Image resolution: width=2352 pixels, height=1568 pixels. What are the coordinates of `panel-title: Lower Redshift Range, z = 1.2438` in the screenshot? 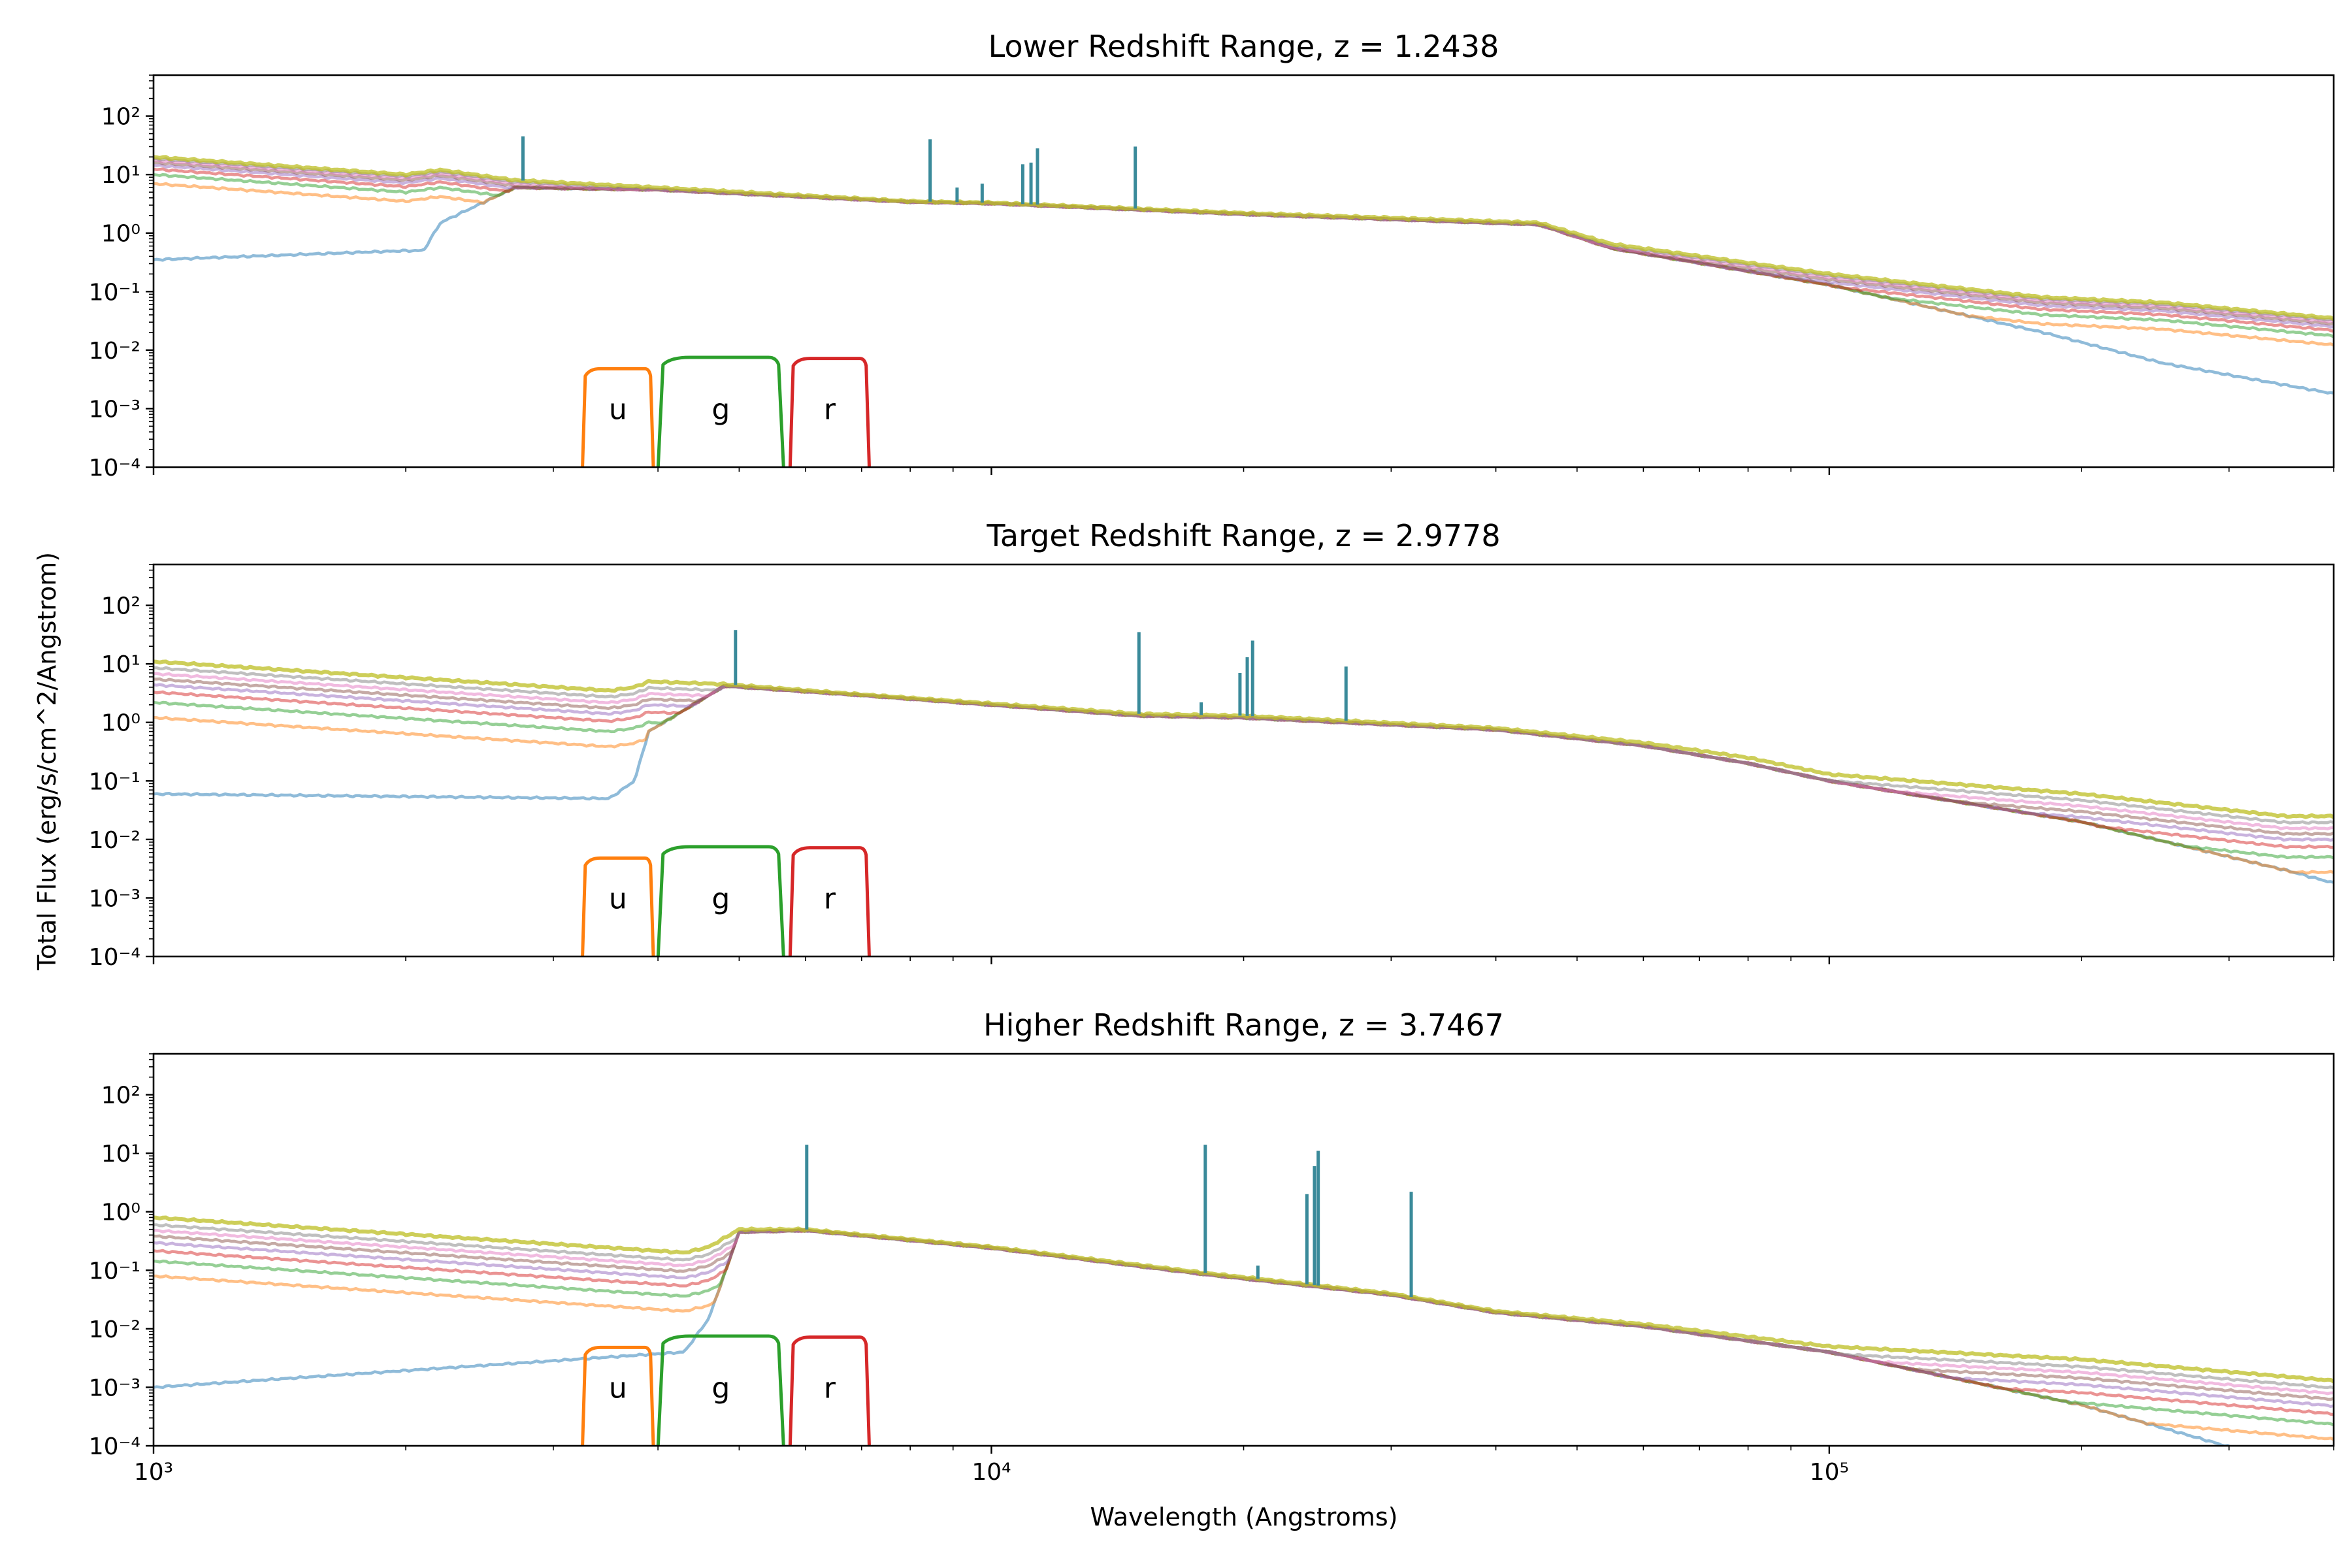 It's located at (1243, 46).